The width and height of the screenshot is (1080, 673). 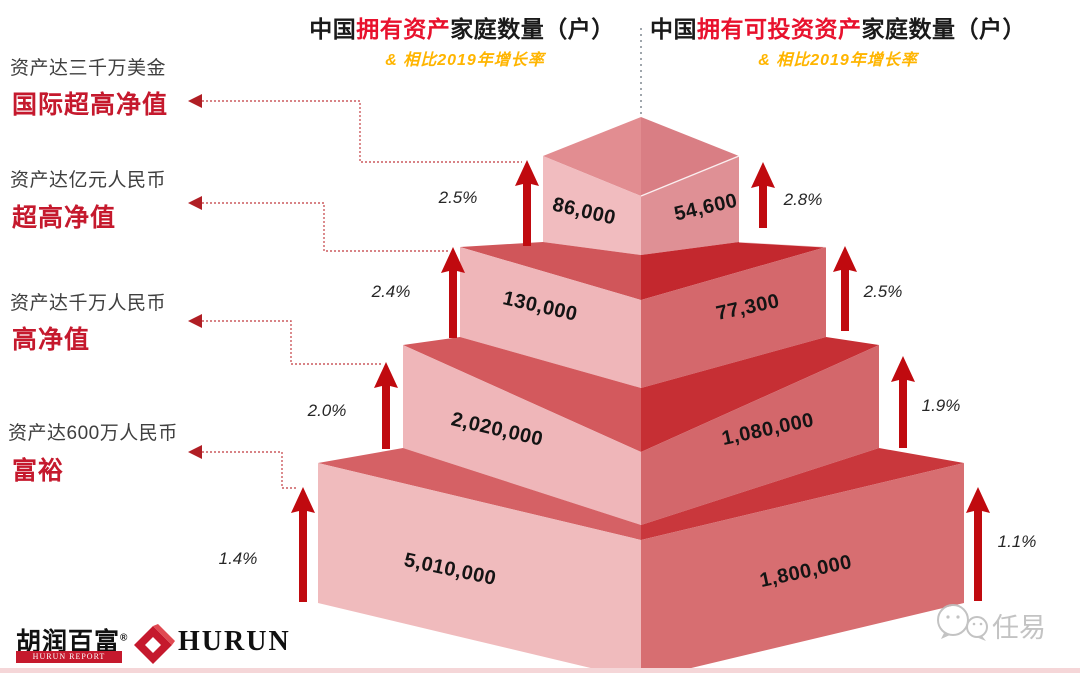 What do you see at coordinates (325, 227) in the screenshot?
I see `connector-tier2` at bounding box center [325, 227].